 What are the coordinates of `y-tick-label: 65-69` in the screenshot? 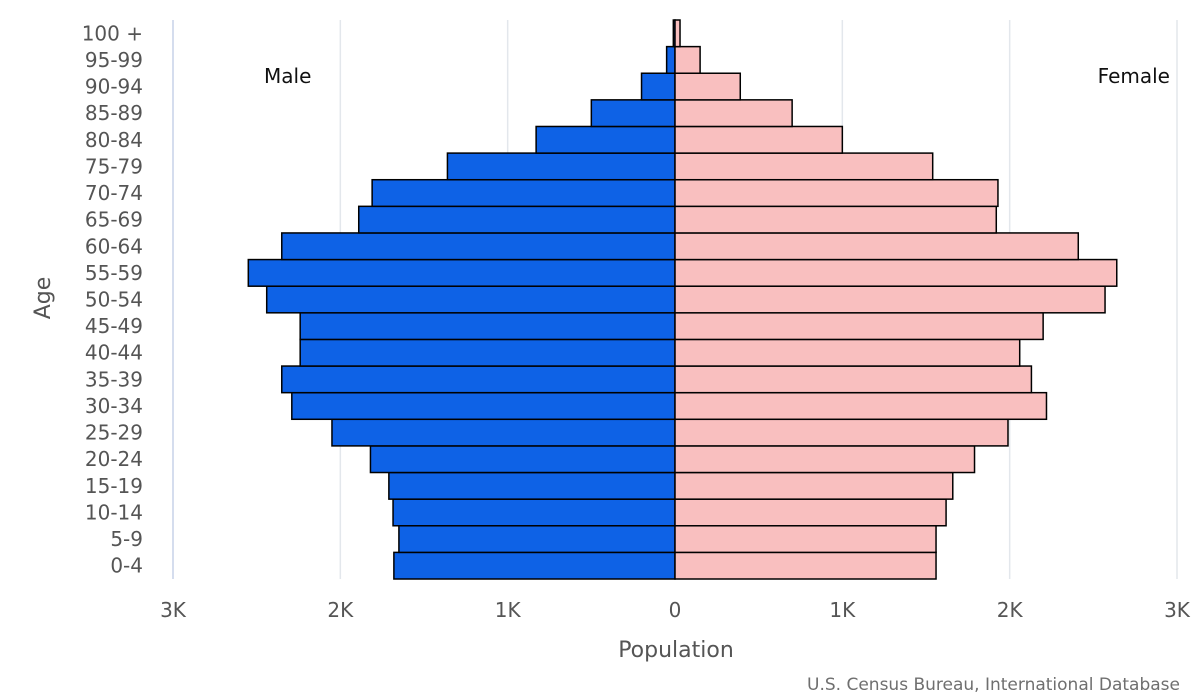 It's located at (114, 220).